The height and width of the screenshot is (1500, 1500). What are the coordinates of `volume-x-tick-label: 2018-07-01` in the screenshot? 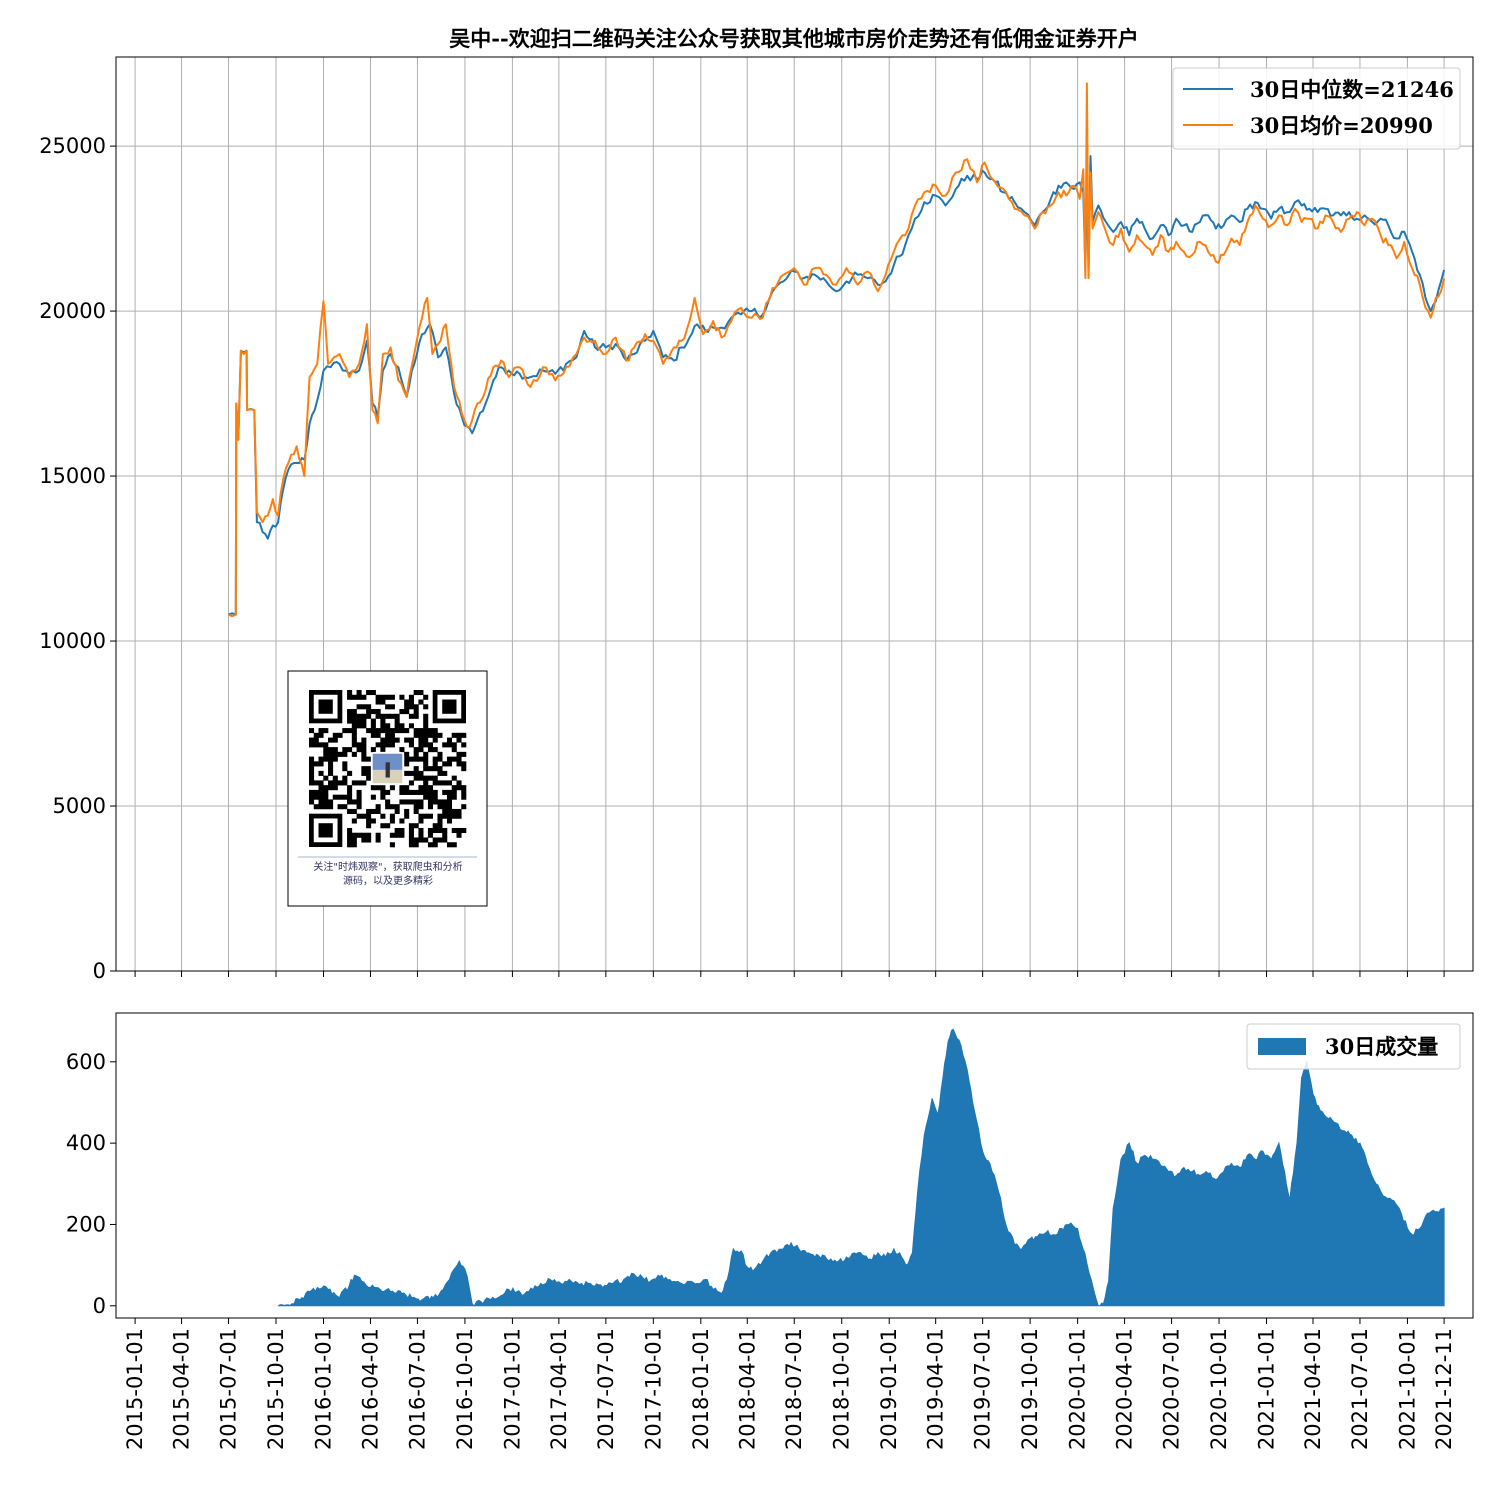 It's located at (794, 1389).